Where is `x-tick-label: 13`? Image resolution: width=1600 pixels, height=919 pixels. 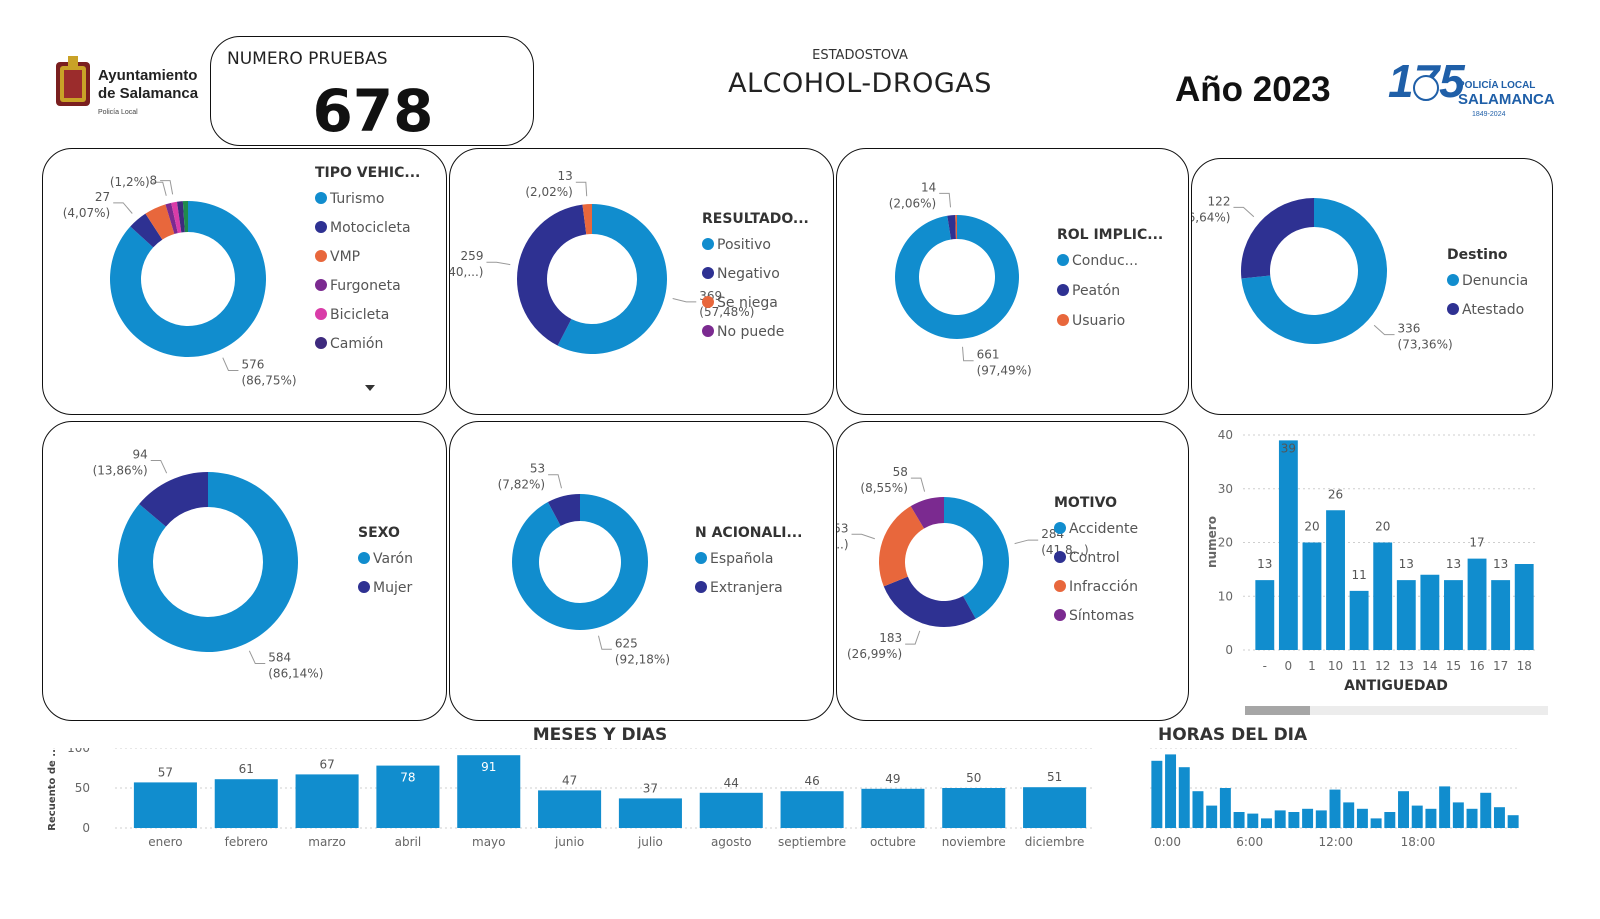 x-tick-label: 13 is located at coordinates (1406, 666).